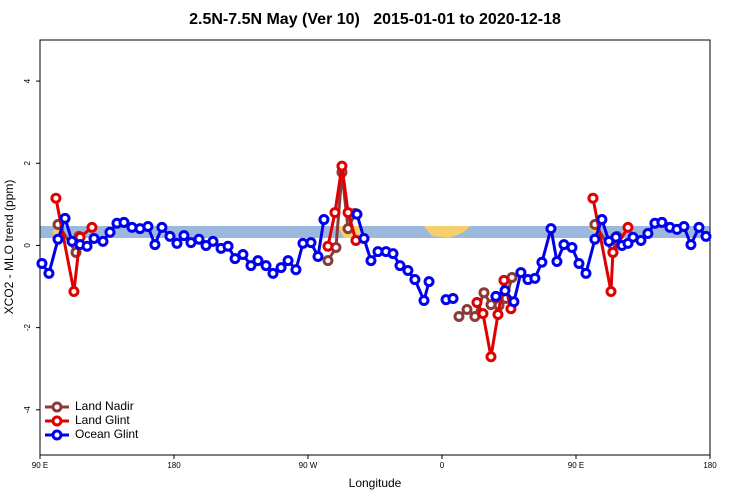 Image resolution: width=750 pixels, height=500 pixels. What do you see at coordinates (27, 162) in the screenshot?
I see `y-tick-label: 2` at bounding box center [27, 162].